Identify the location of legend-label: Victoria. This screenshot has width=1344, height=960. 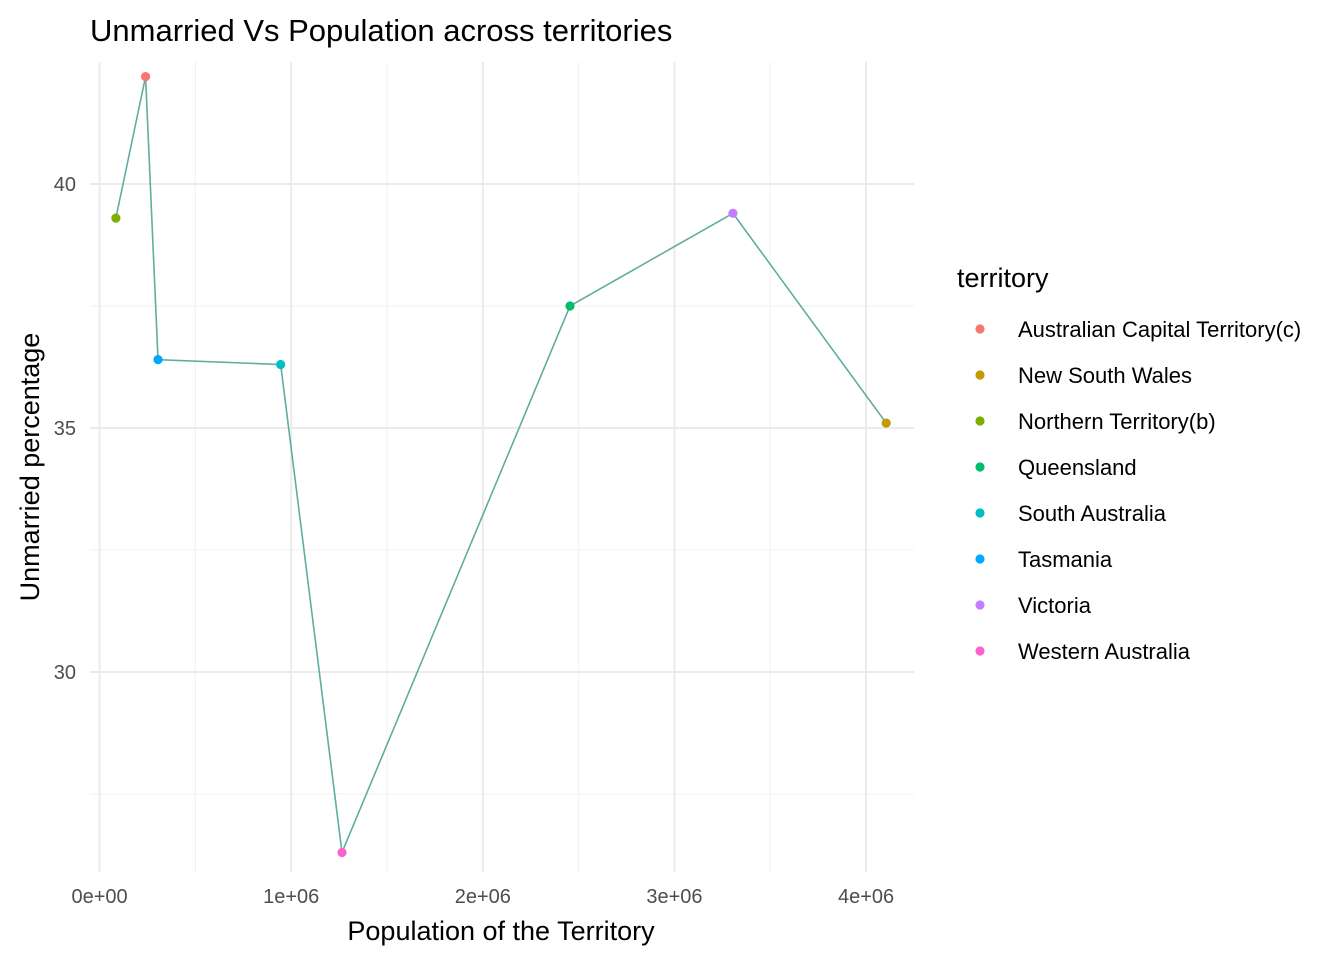
(1055, 605).